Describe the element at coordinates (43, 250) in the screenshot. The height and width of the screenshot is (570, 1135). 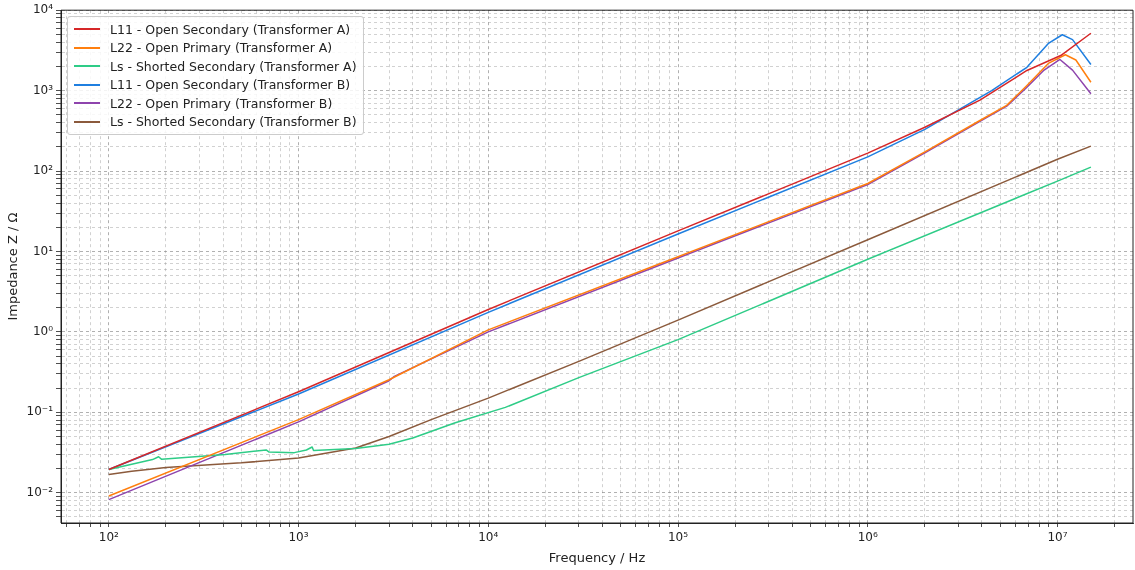
I see `y-tick-label: 10¹` at that location.